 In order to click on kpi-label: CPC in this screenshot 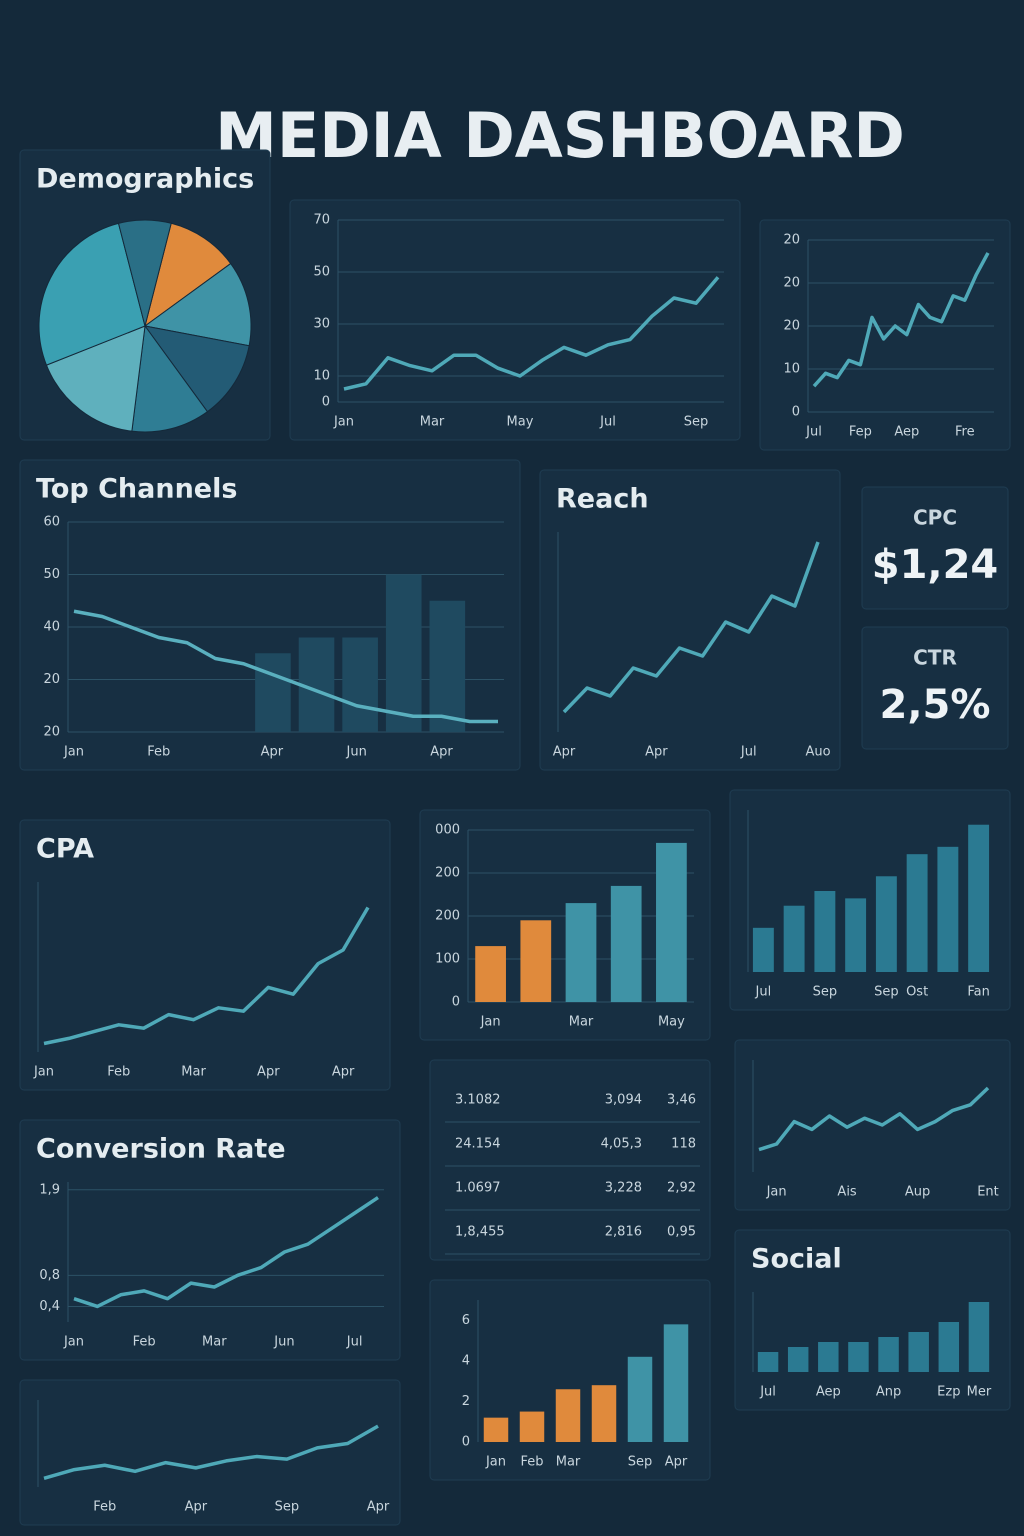, I will do `click(935, 518)`.